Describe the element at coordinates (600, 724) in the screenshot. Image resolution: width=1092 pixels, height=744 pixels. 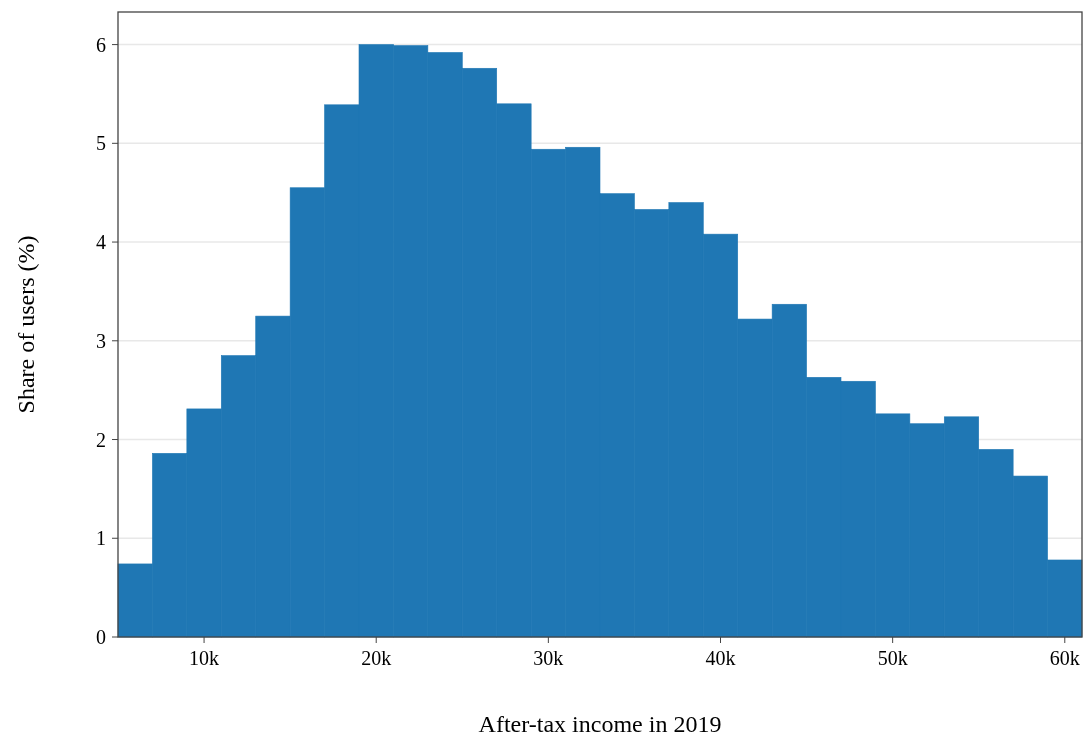
I see `x-axis-title: After-tax income in 2019` at that location.